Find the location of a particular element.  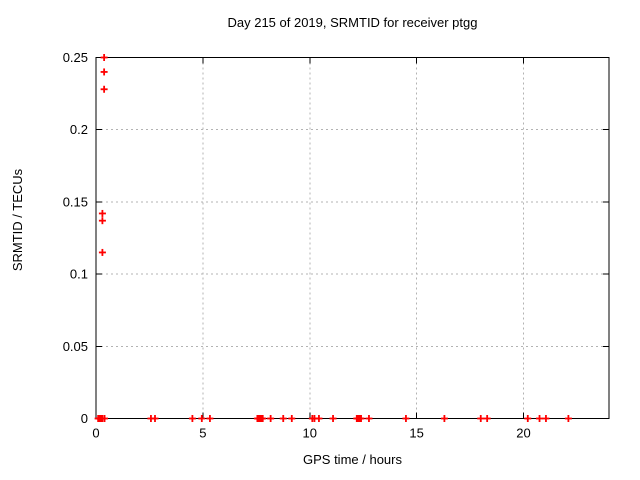

x-tick-label-5: 5 is located at coordinates (202, 433).